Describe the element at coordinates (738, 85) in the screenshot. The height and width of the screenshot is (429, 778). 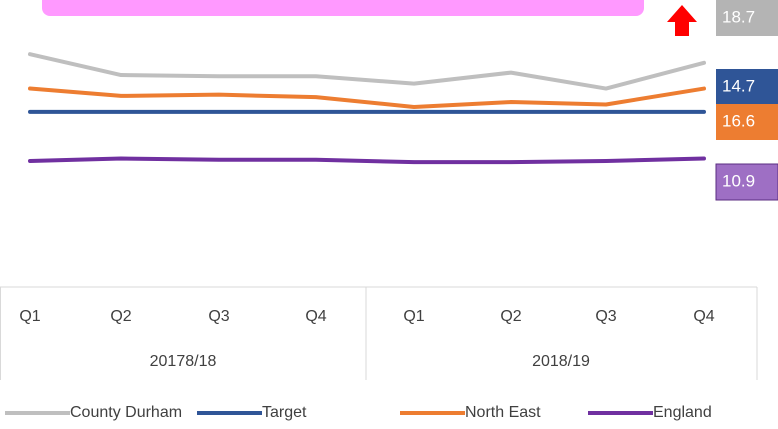
I see `end-label: 14.7` at that location.